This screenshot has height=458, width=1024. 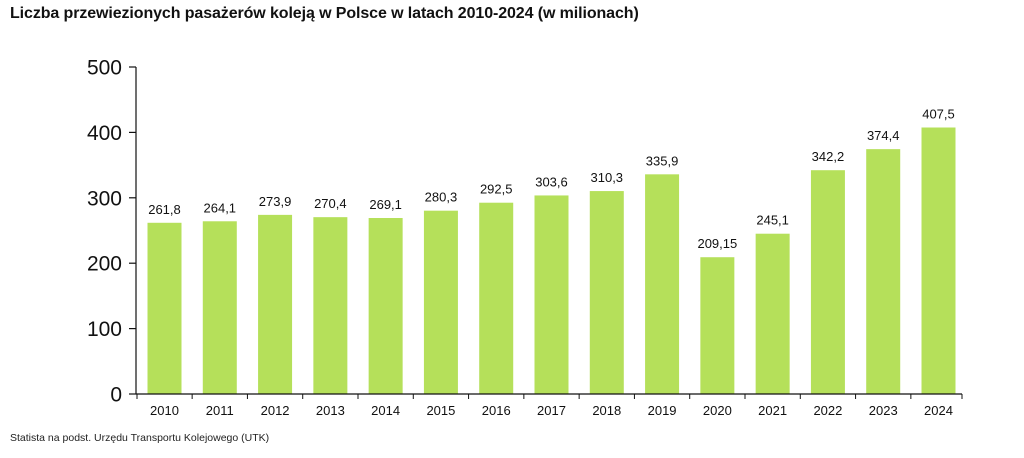 I want to click on data-label-2020: 209,15, so click(x=717, y=243).